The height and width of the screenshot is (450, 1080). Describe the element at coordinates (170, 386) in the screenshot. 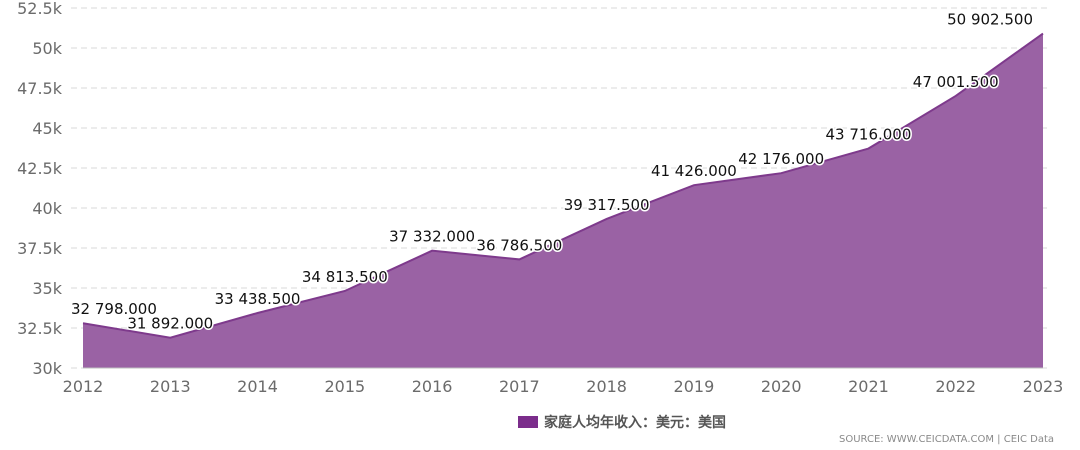

I see `x-tick-label: 2013` at that location.